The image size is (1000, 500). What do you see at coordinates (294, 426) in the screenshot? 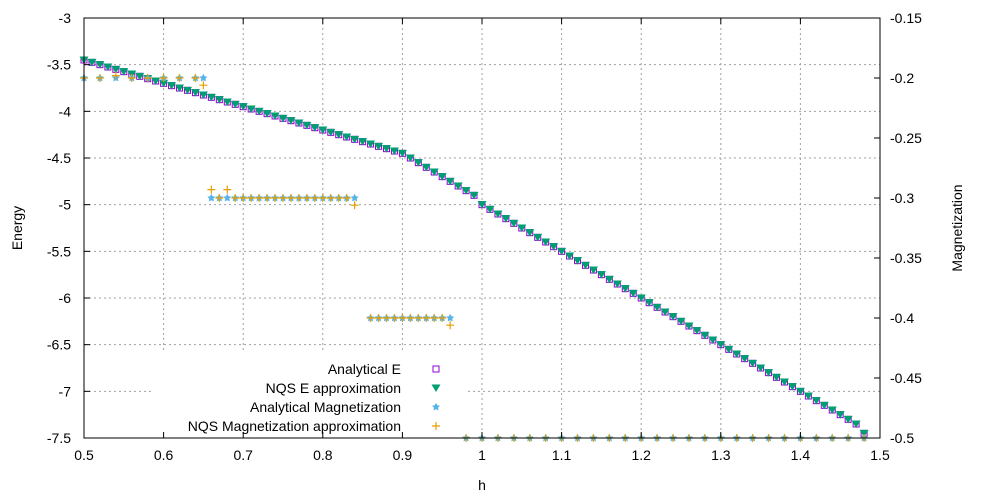
I see `legend-label: NQS Magnetization approximation` at bounding box center [294, 426].